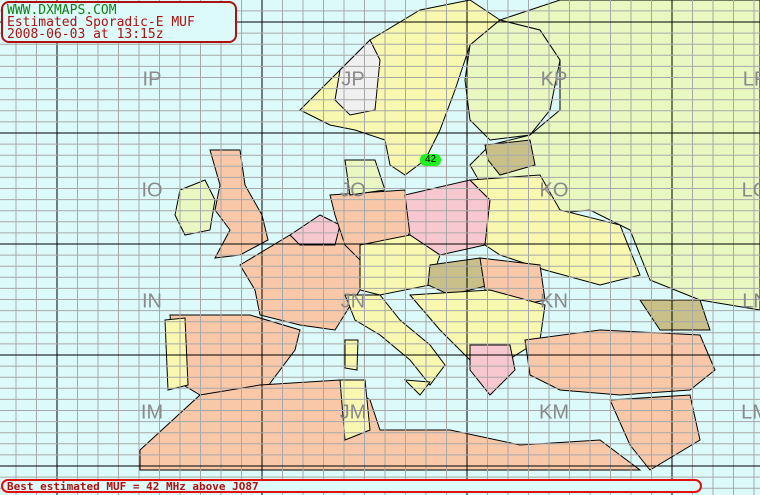  What do you see at coordinates (750, 190) in the screenshot?
I see `locator-label: LO` at bounding box center [750, 190].